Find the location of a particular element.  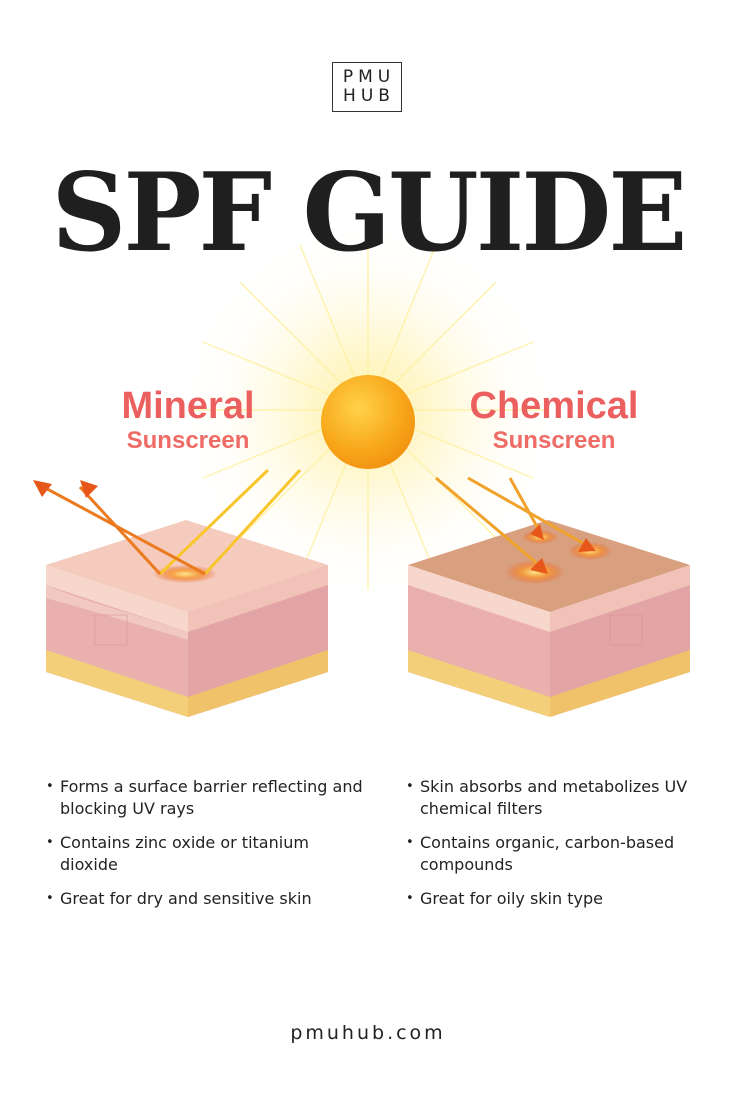

logo-line-1: PMU is located at coordinates (369, 77).